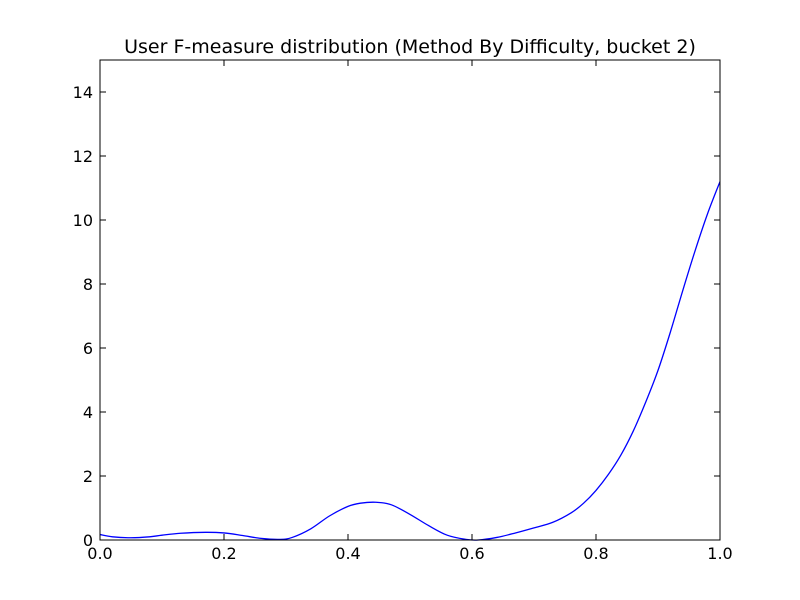 This screenshot has width=800, height=600. What do you see at coordinates (88, 540) in the screenshot?
I see `y-tick-label: 0` at bounding box center [88, 540].